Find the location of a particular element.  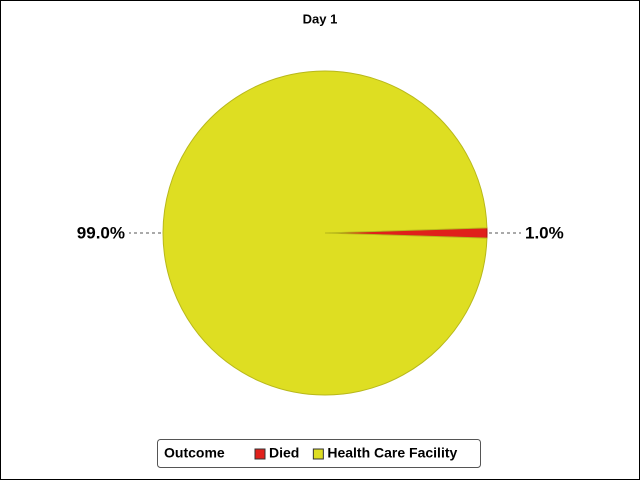

legend-label: Health Care Facility is located at coordinates (392, 453).